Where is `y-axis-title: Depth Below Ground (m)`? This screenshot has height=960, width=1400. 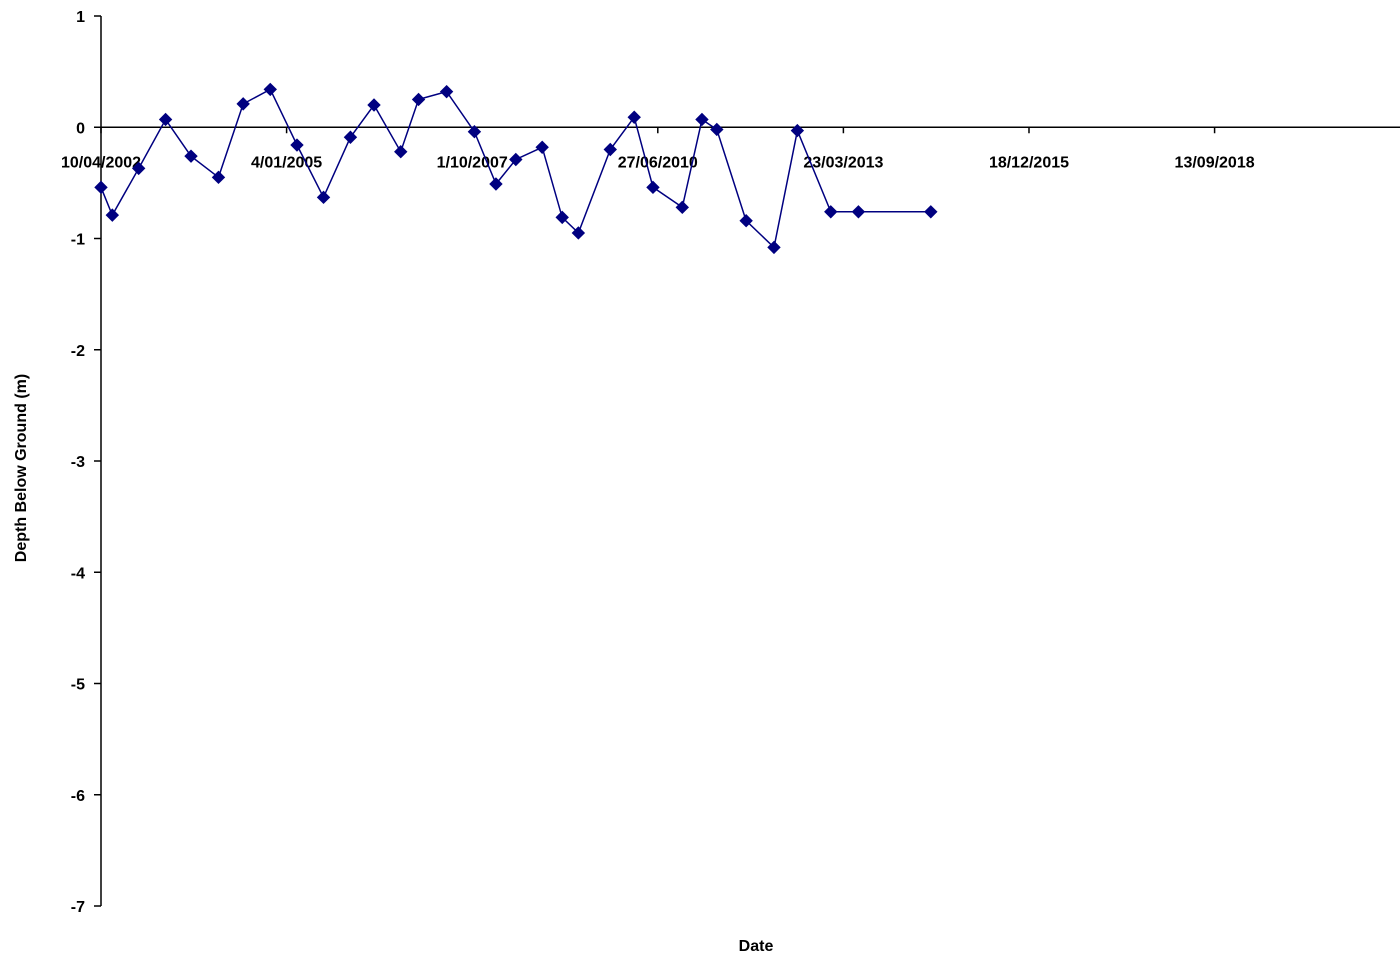
y-axis-title: Depth Below Ground (m) is located at coordinates (21, 468).